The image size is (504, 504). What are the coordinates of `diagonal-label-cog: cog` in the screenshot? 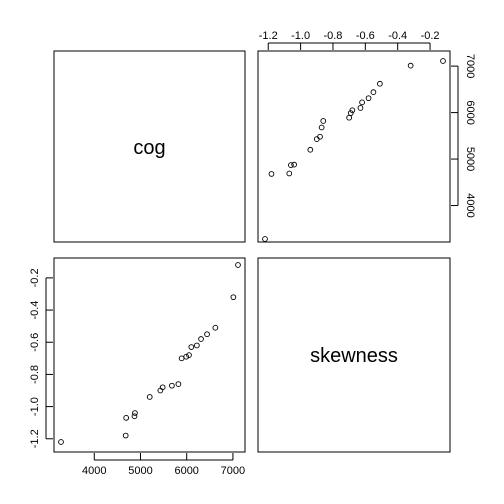 It's located at (149, 148).